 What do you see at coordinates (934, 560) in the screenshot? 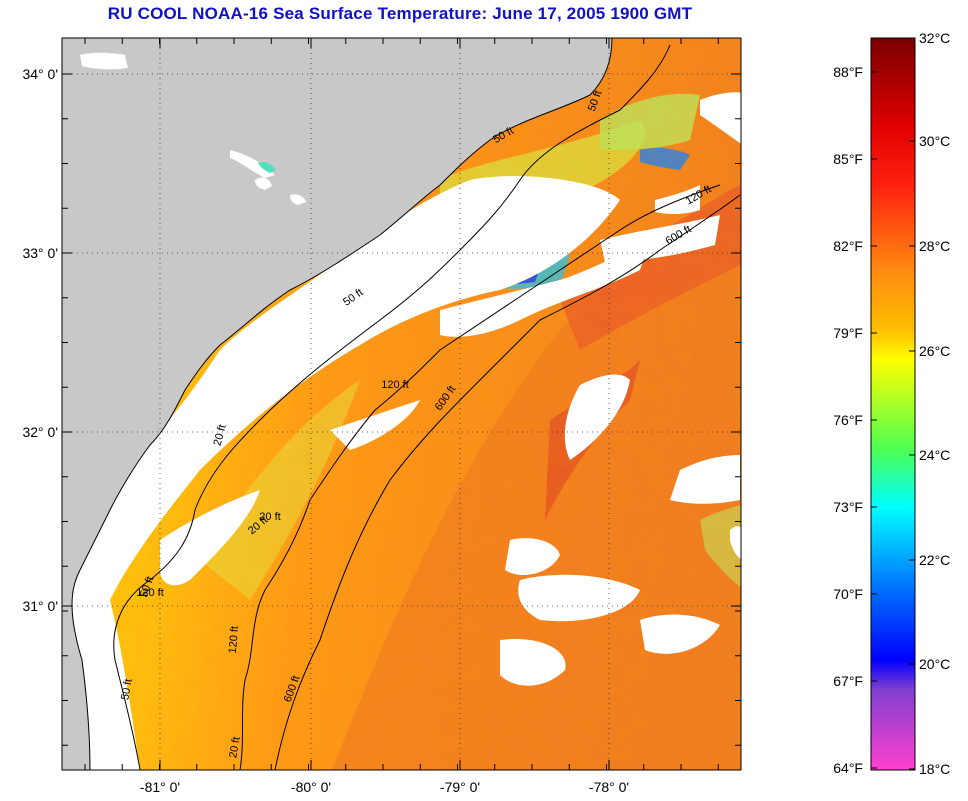
I see `celsius-label: 22°C` at bounding box center [934, 560].